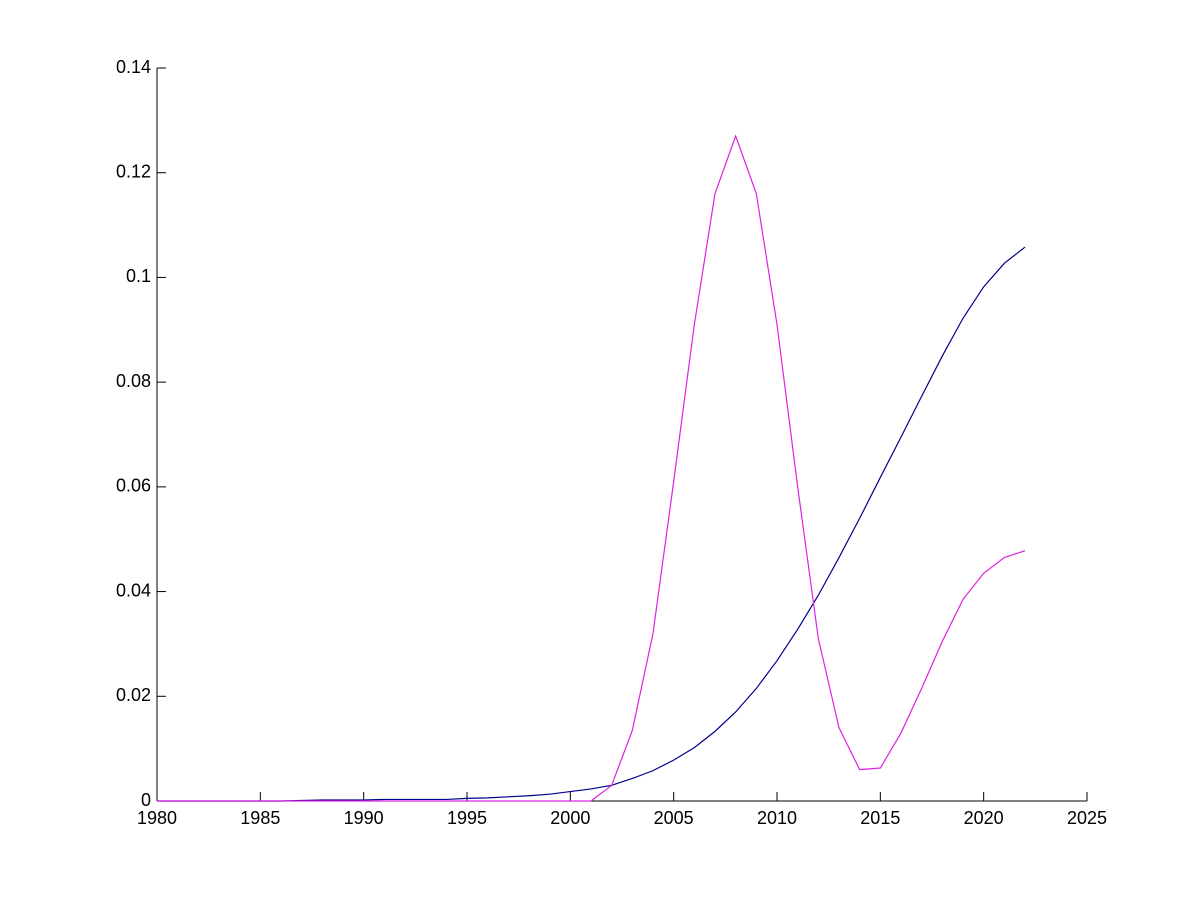 The image size is (1200, 900). What do you see at coordinates (984, 818) in the screenshot?
I see `x-tick-label: 2020` at bounding box center [984, 818].